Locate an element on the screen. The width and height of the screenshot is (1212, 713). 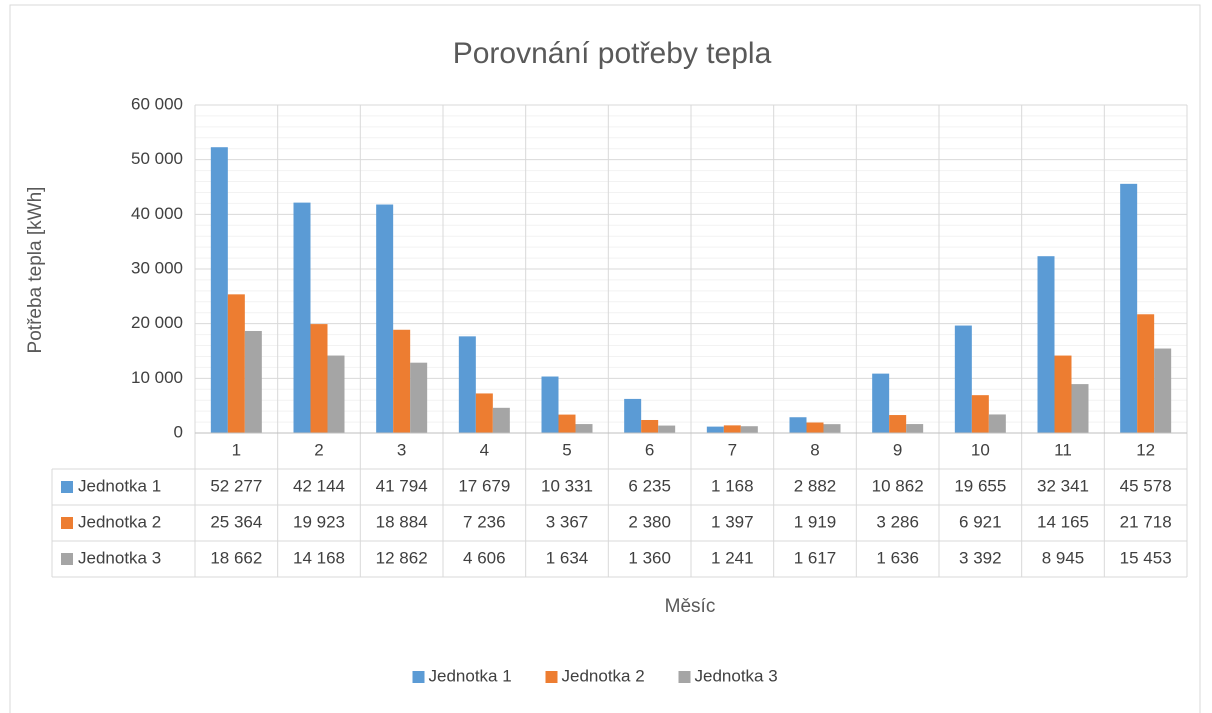
y-tick-label: 20 000 is located at coordinates (157, 322).